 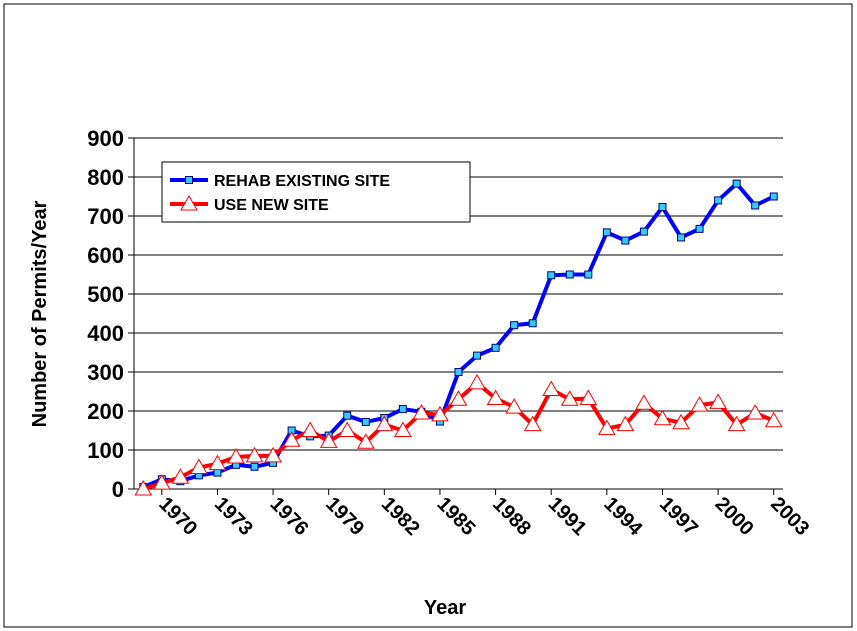 I want to click on x-axis-label: Year, so click(x=445, y=608).